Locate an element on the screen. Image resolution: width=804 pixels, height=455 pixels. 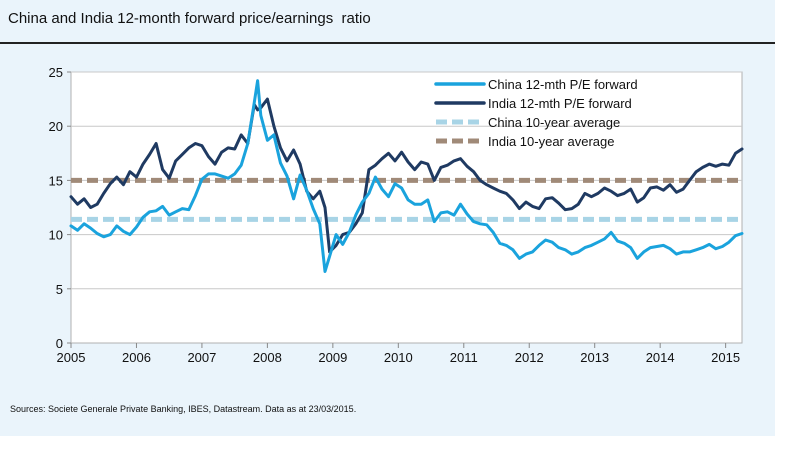
y-tick-label: 15 is located at coordinates (56, 180).